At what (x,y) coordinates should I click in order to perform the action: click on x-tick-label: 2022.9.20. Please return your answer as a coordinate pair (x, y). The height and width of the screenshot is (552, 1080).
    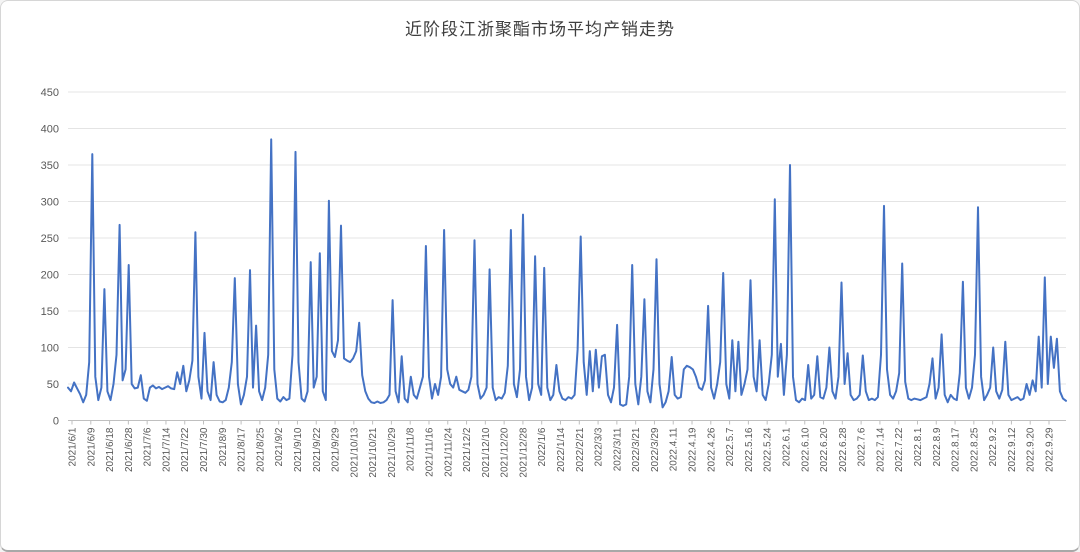
    Looking at the image, I should click on (1031, 449).